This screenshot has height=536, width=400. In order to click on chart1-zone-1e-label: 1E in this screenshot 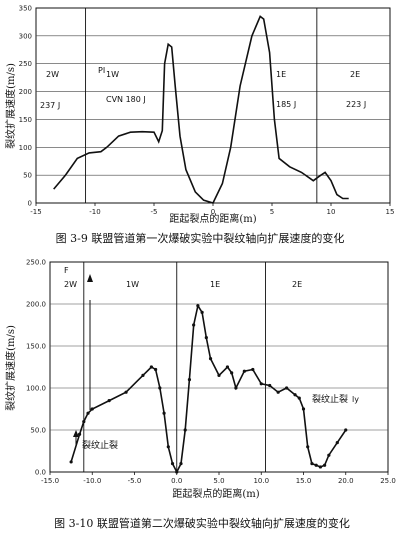, I will do `click(281, 74)`.